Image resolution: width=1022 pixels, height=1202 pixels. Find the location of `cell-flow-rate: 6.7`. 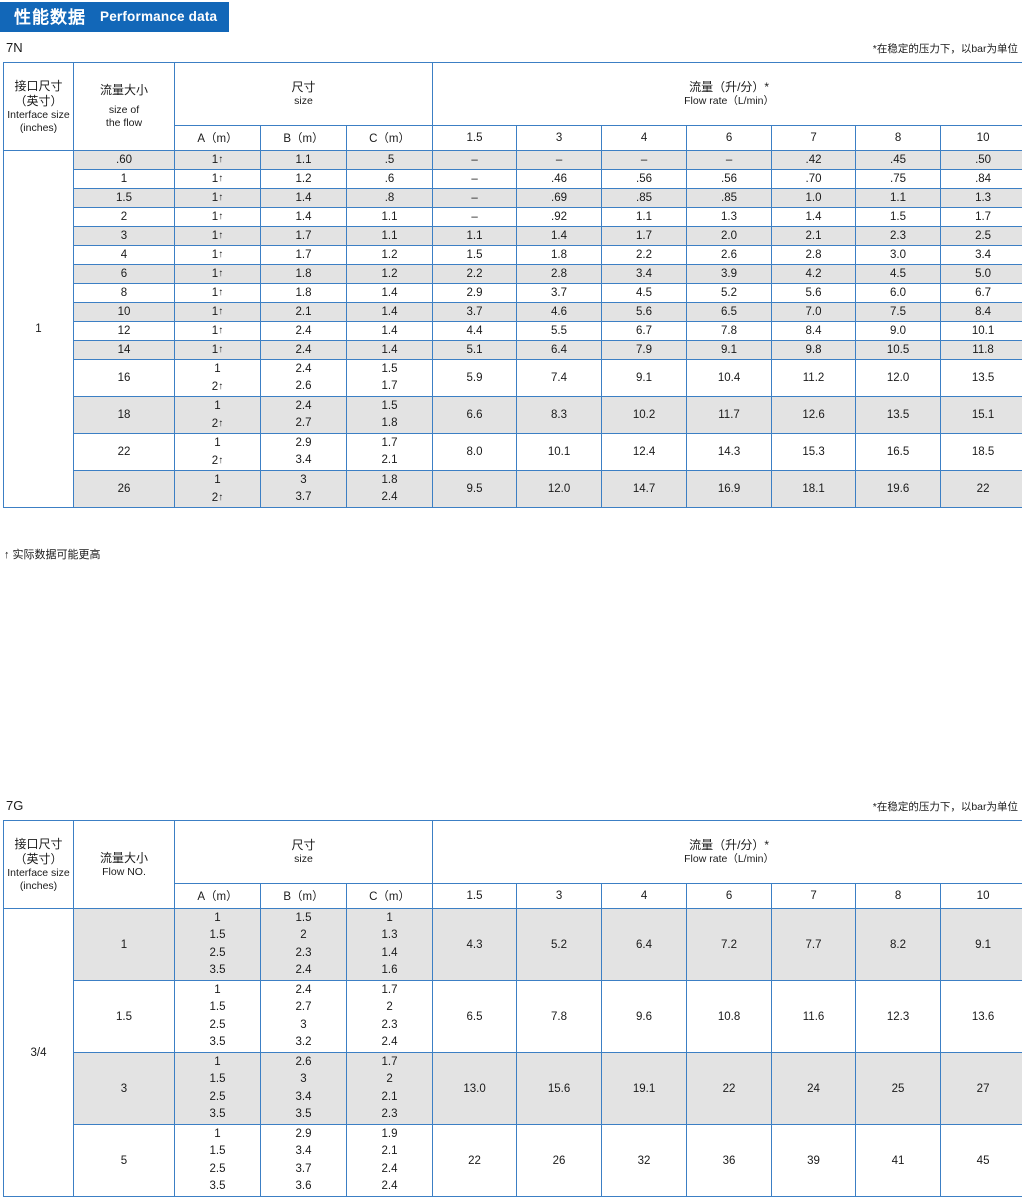

cell-flow-rate: 6.7 is located at coordinates (644, 331).